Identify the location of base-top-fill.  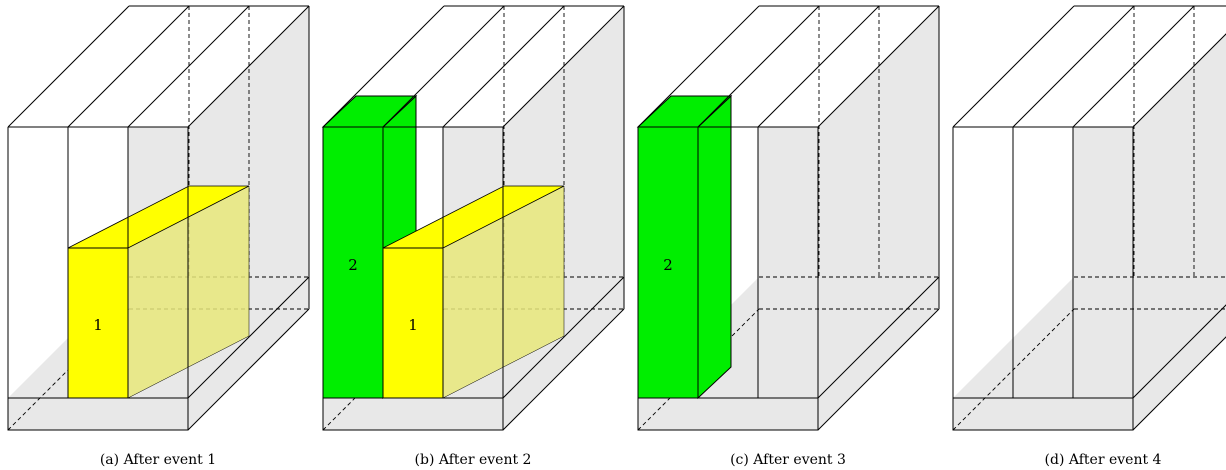
(1089, 337).